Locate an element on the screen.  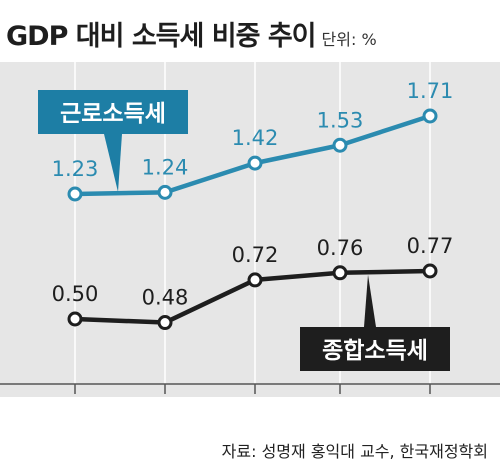
earned-data-label: 1.24 is located at coordinates (165, 167).